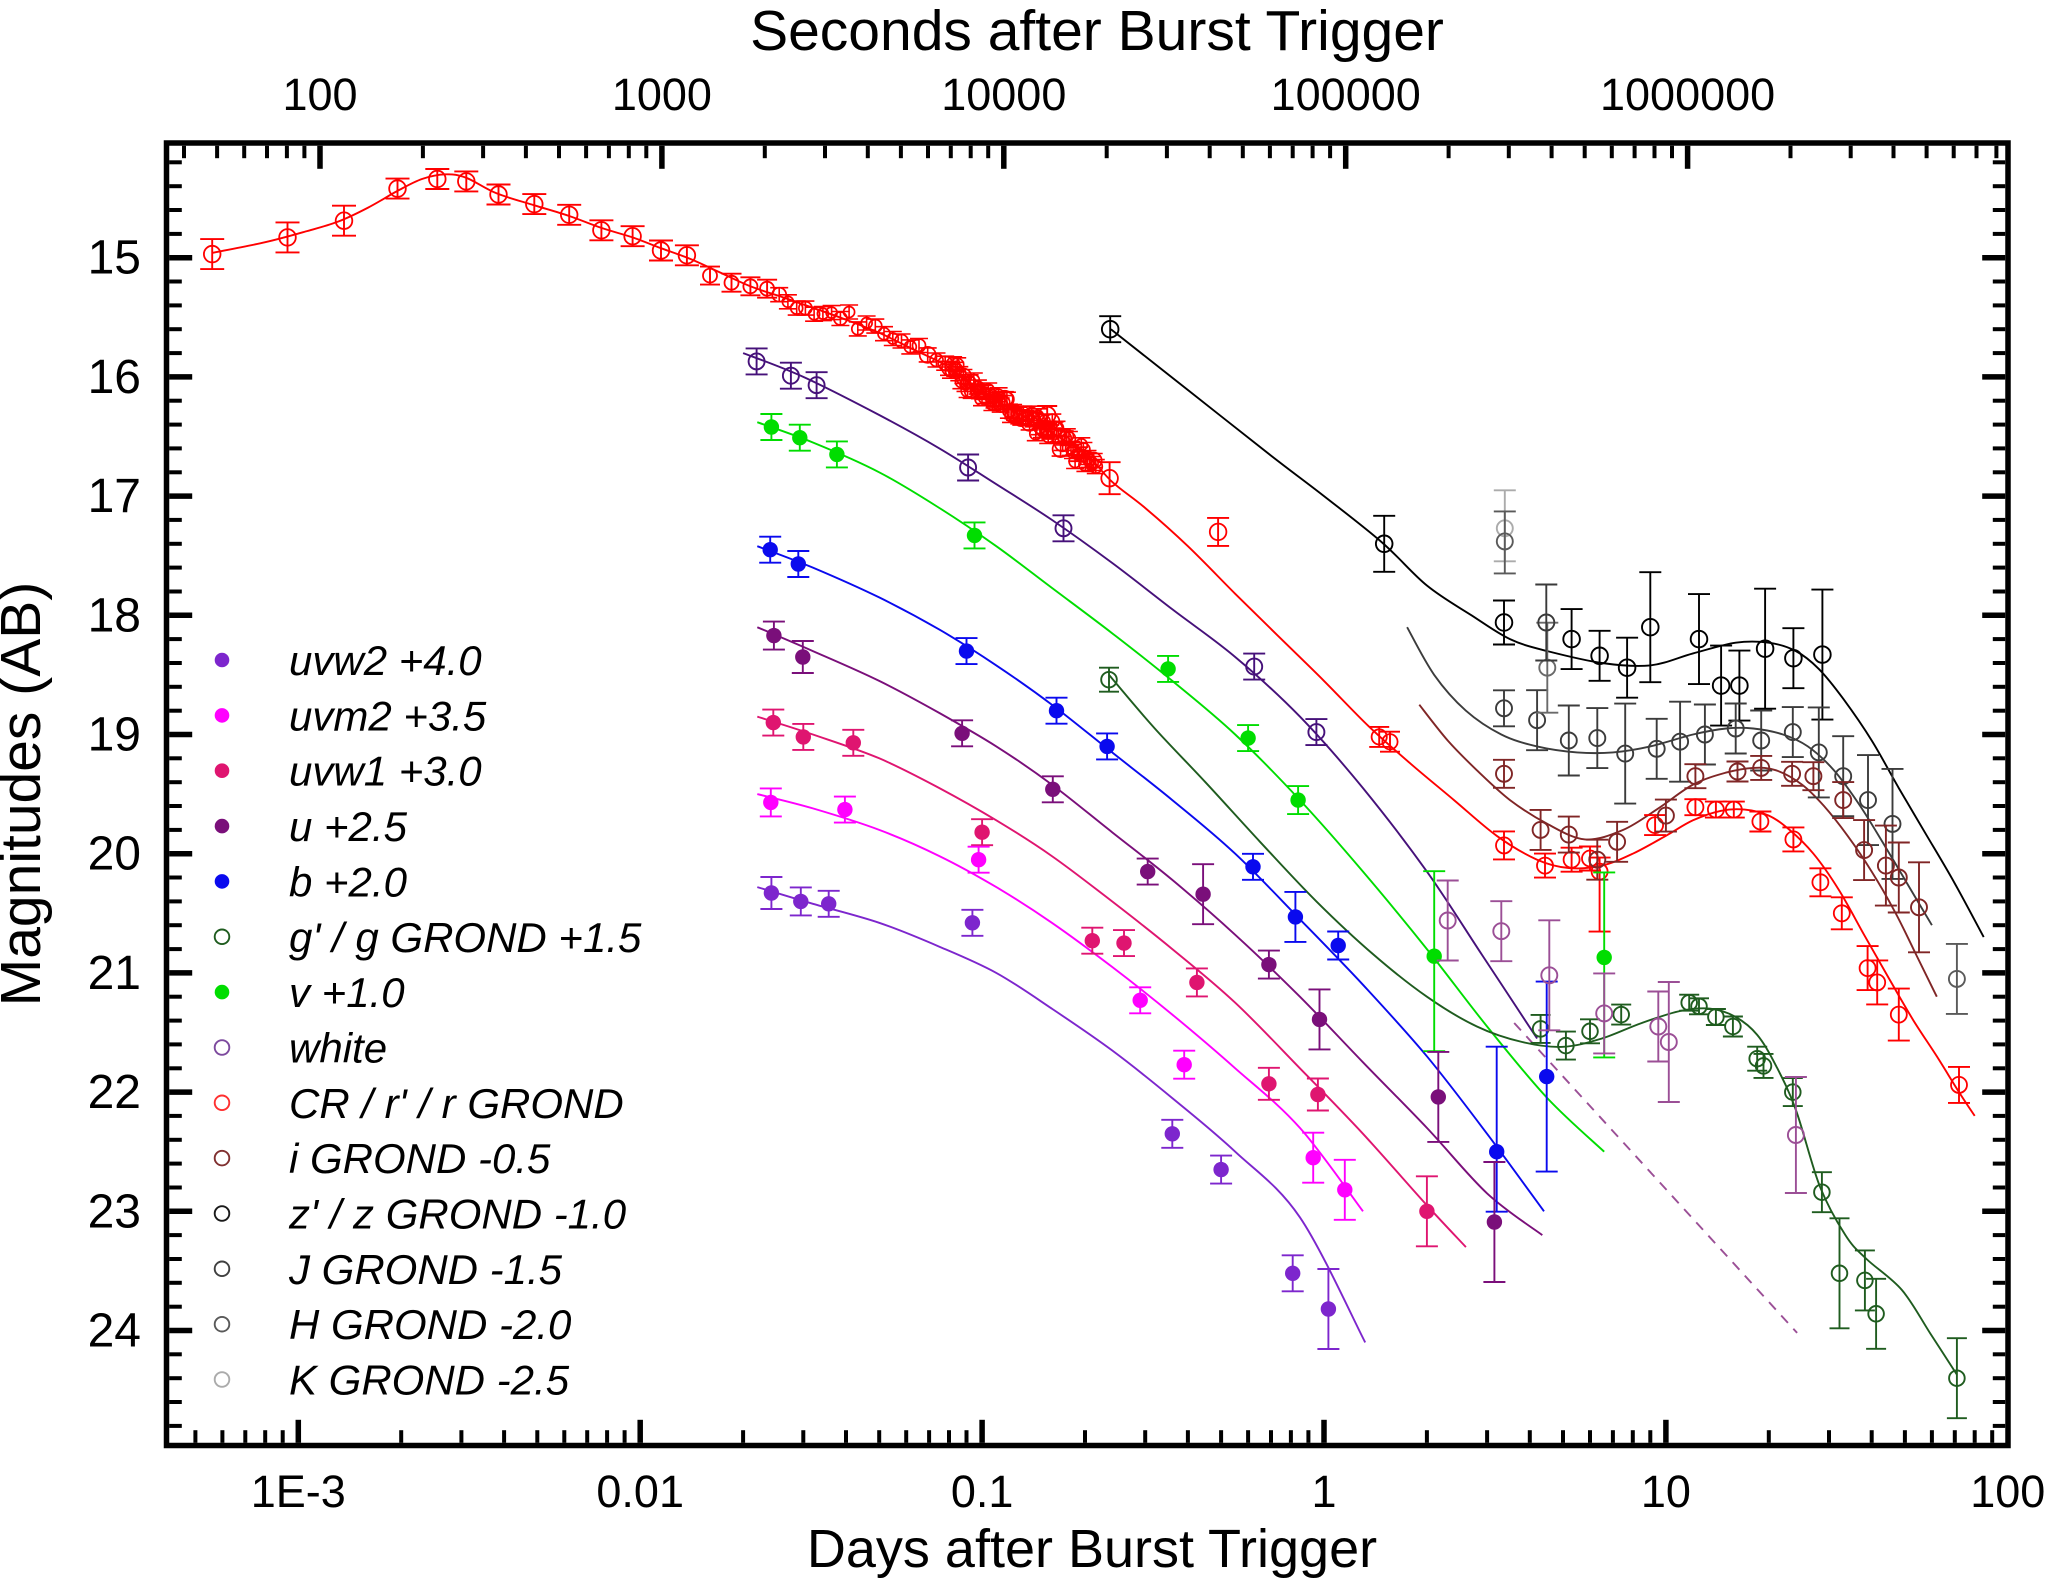 The image size is (2048, 1583). Describe the element at coordinates (114, 496) in the screenshot. I see `svg-text: 17` at that location.